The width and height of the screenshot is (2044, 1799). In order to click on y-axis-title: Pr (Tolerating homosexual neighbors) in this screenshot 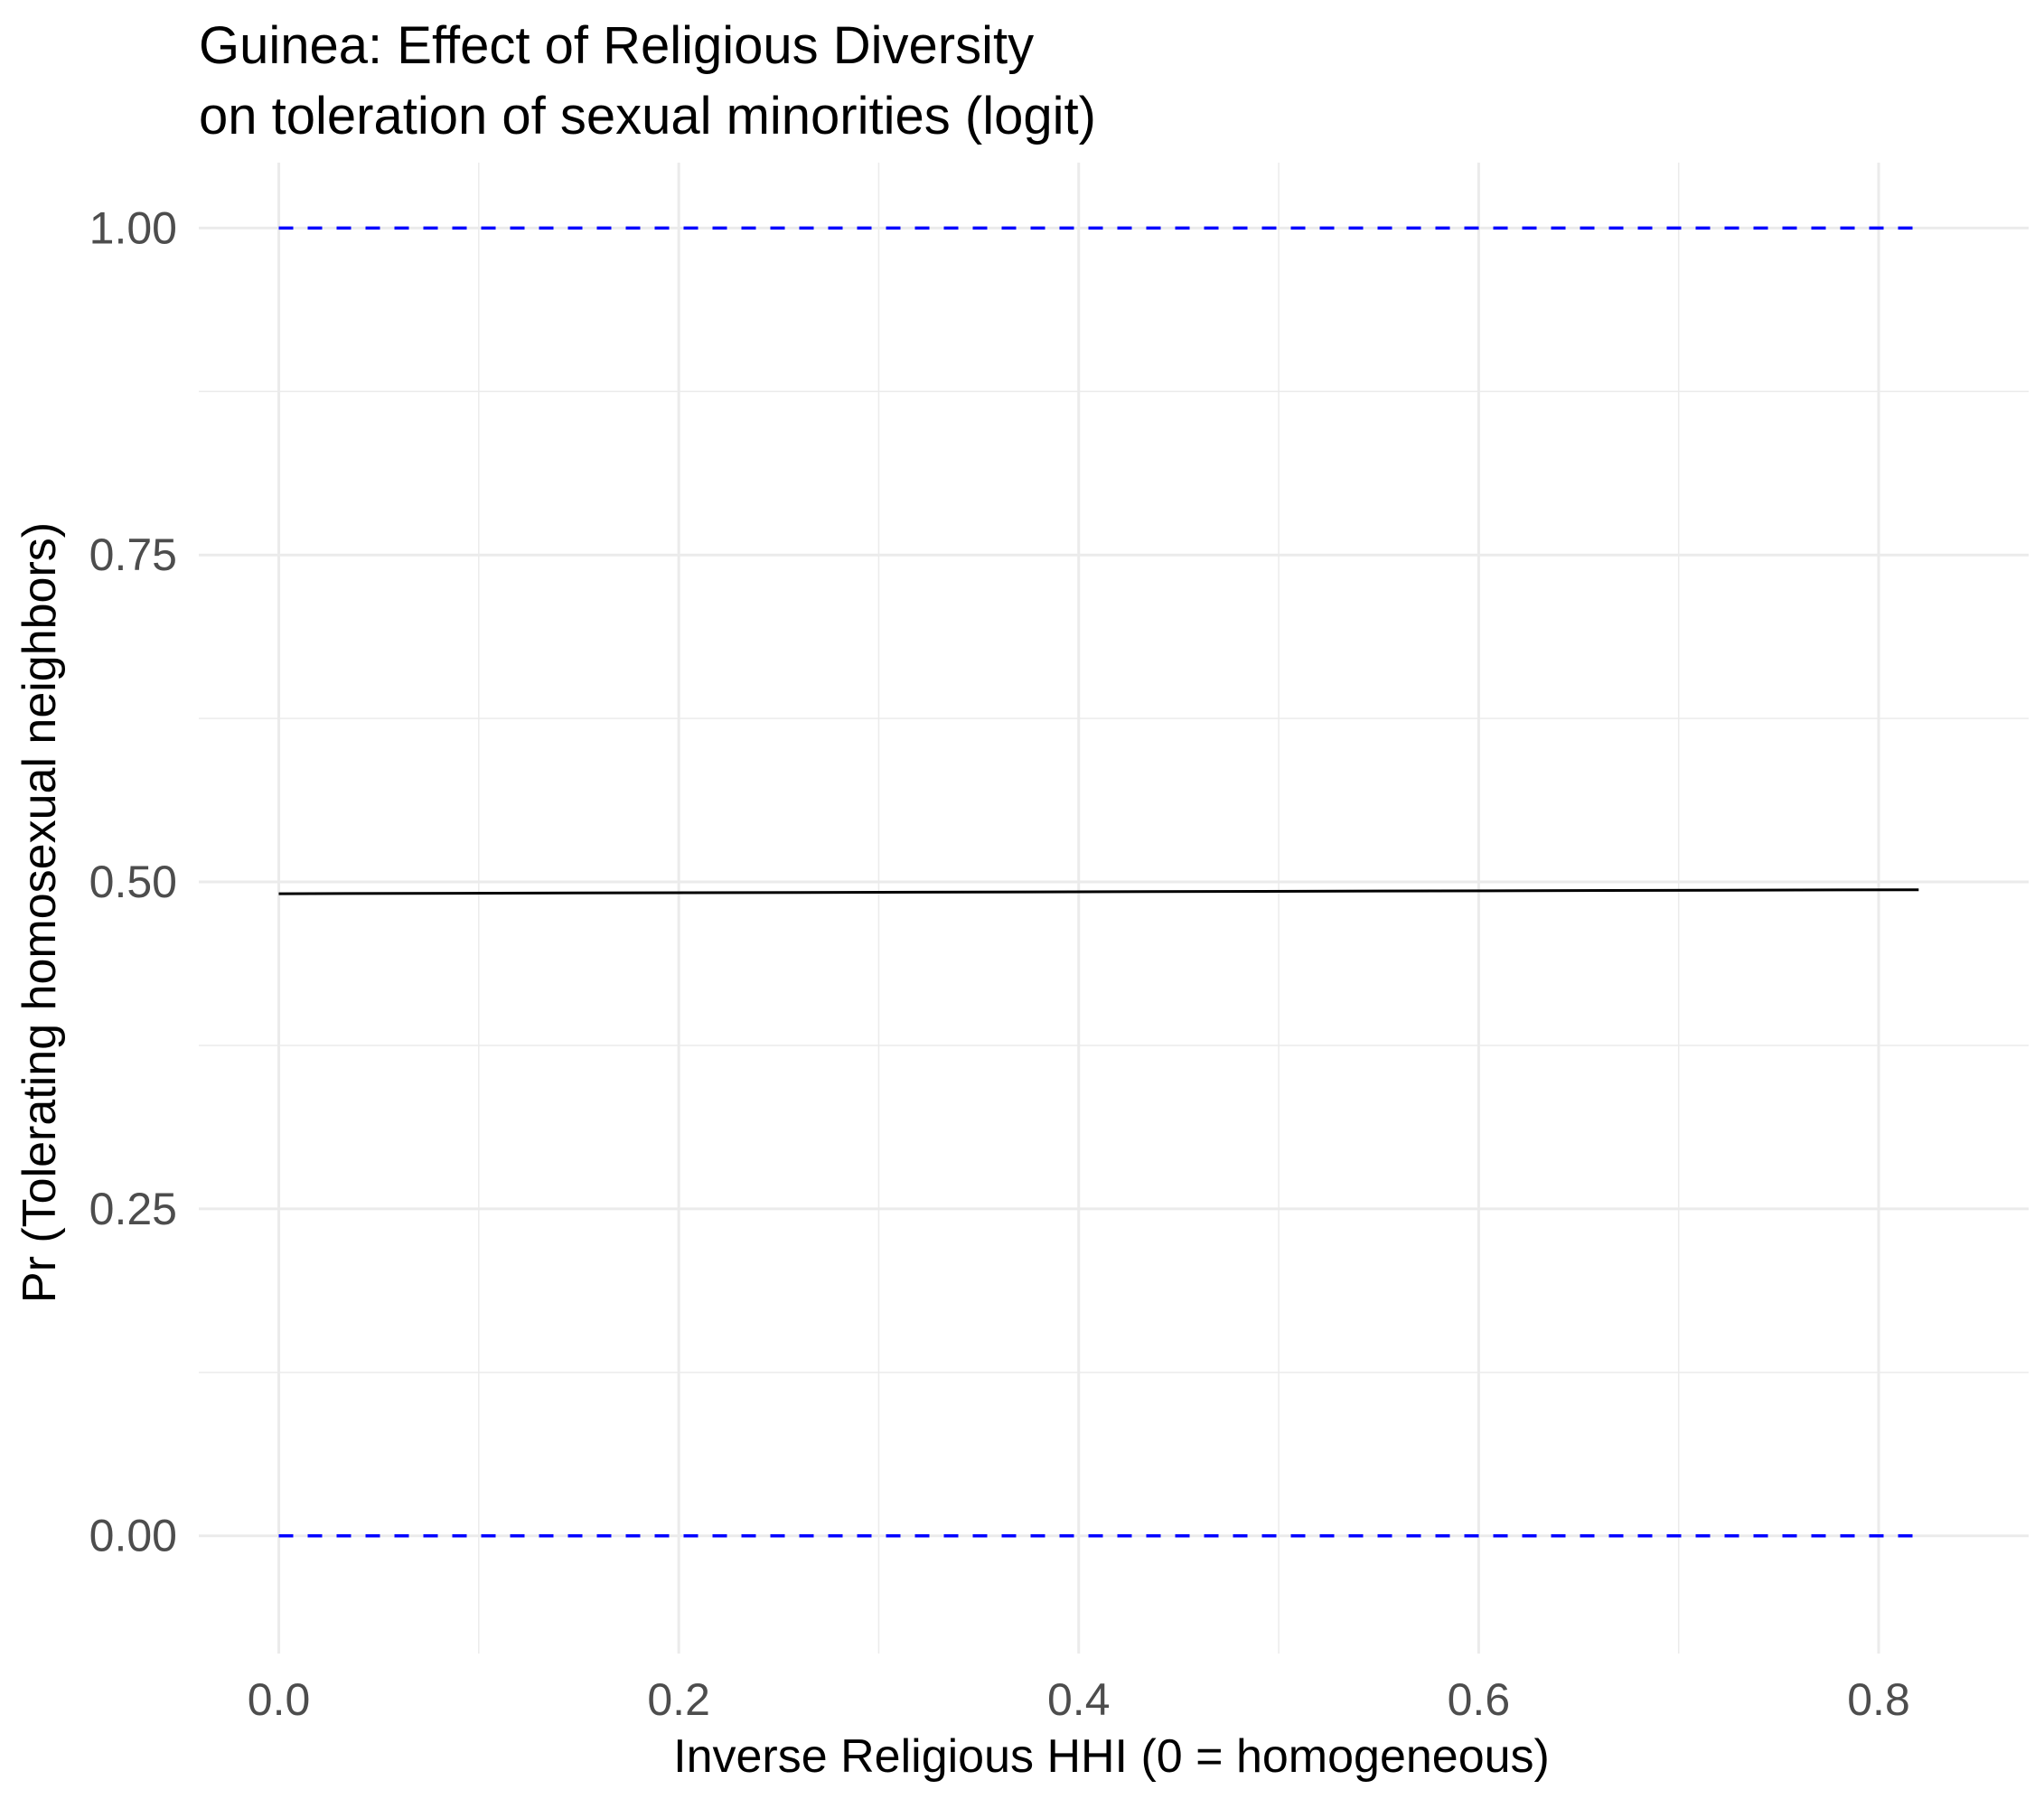, I will do `click(40, 913)`.